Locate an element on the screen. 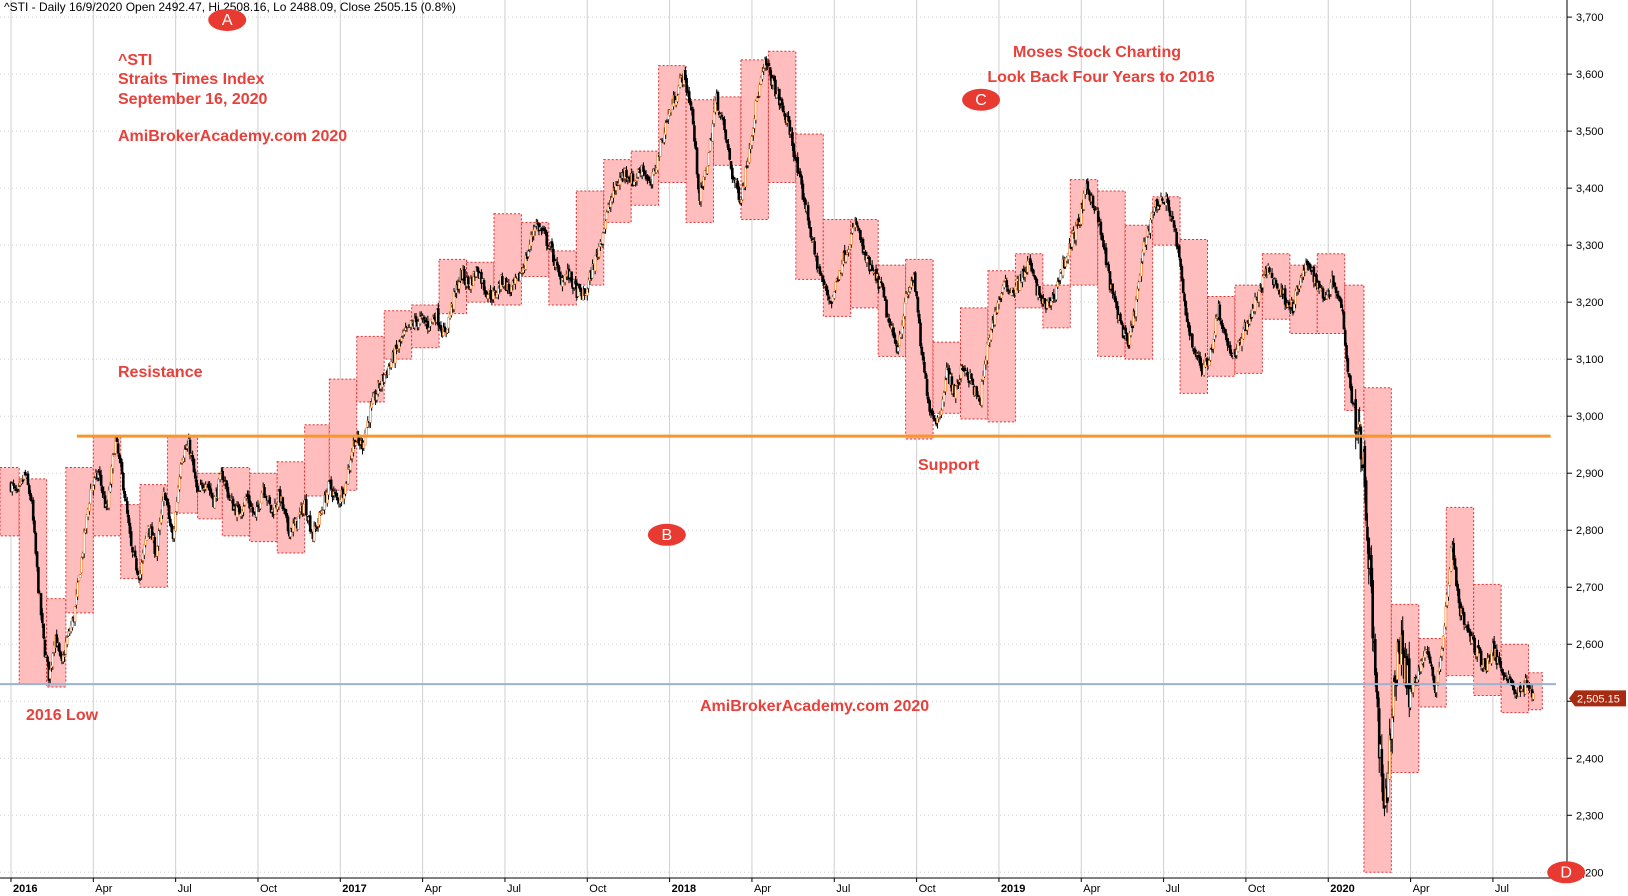 The width and height of the screenshot is (1628, 896). y-tick-label: 3,300 is located at coordinates (1590, 246).